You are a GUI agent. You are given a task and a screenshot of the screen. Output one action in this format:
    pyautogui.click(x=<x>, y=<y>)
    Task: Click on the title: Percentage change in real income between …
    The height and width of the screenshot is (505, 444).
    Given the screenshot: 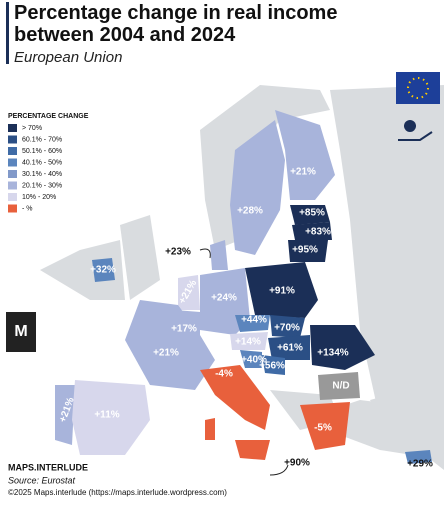 What is the action you would take?
    pyautogui.click(x=175, y=24)
    